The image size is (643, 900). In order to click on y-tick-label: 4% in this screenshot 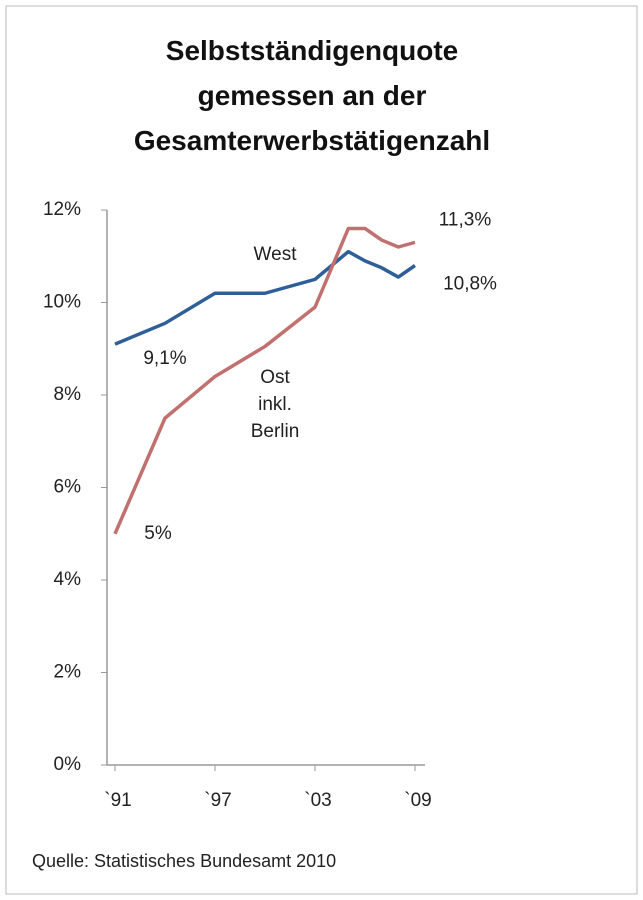, I will do `click(68, 579)`.